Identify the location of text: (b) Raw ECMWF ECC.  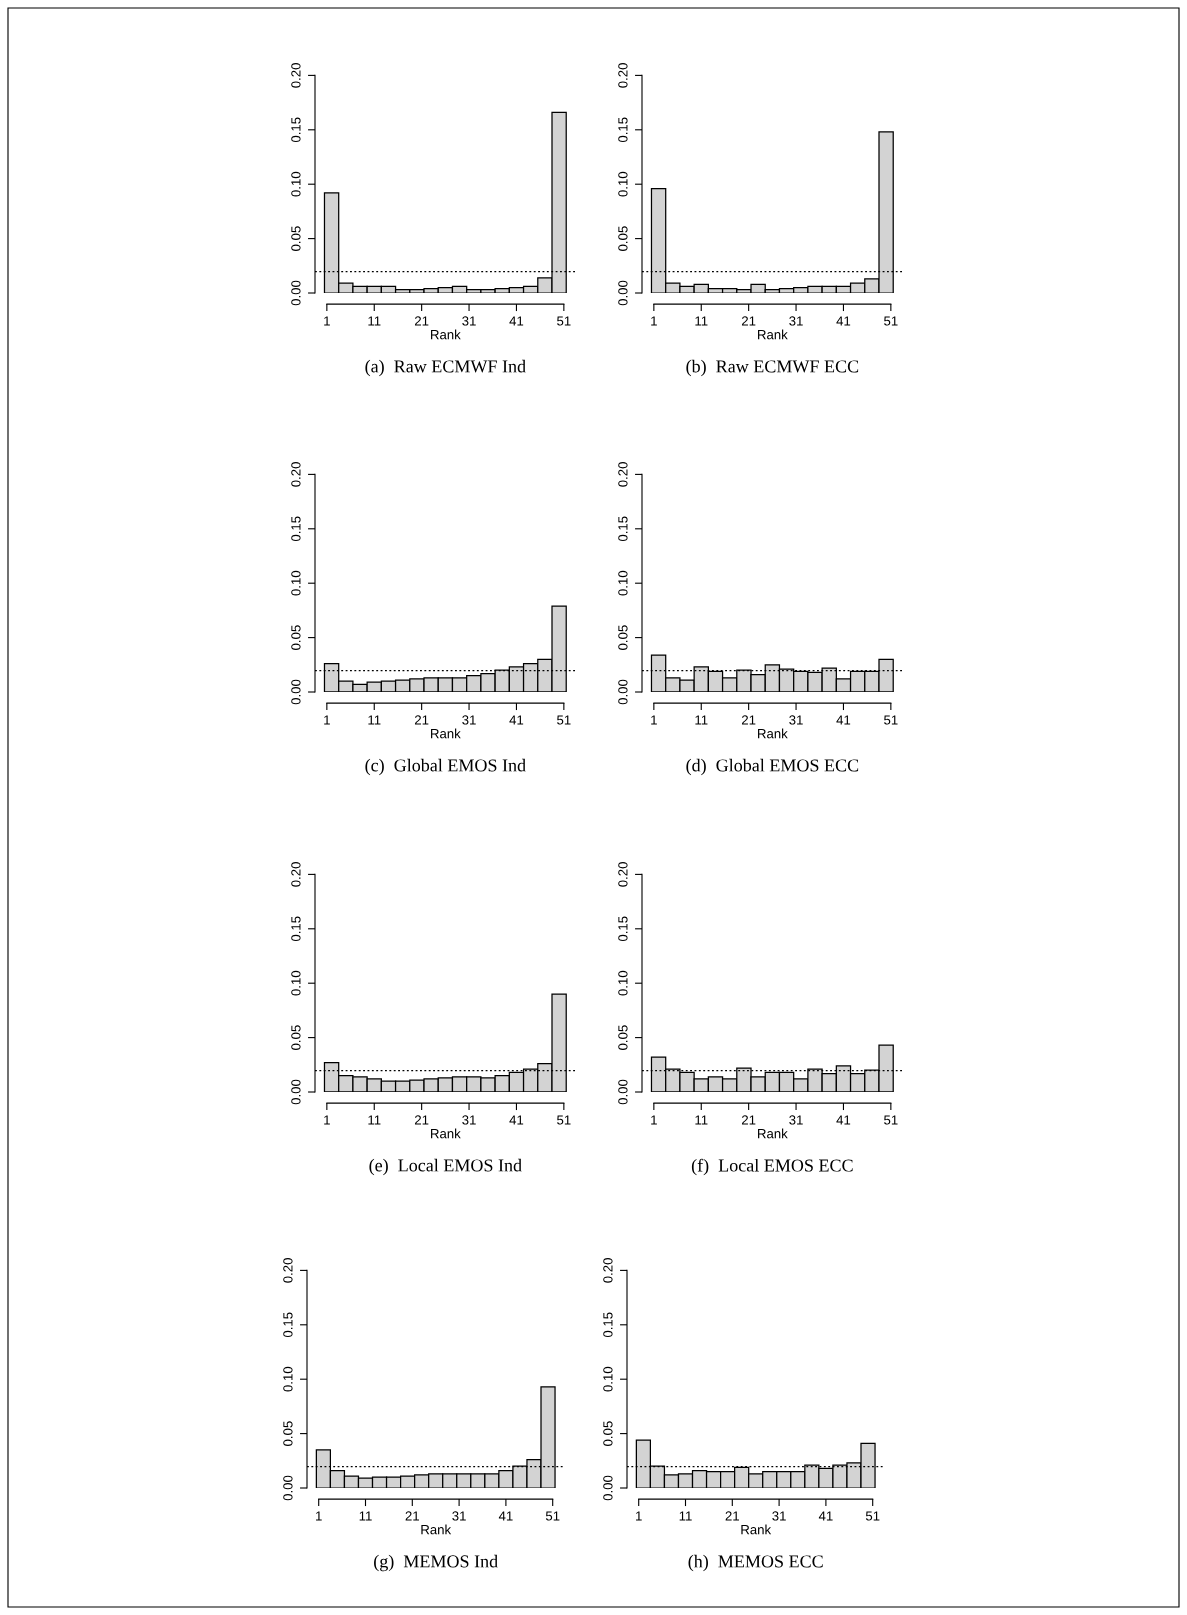
(772, 368).